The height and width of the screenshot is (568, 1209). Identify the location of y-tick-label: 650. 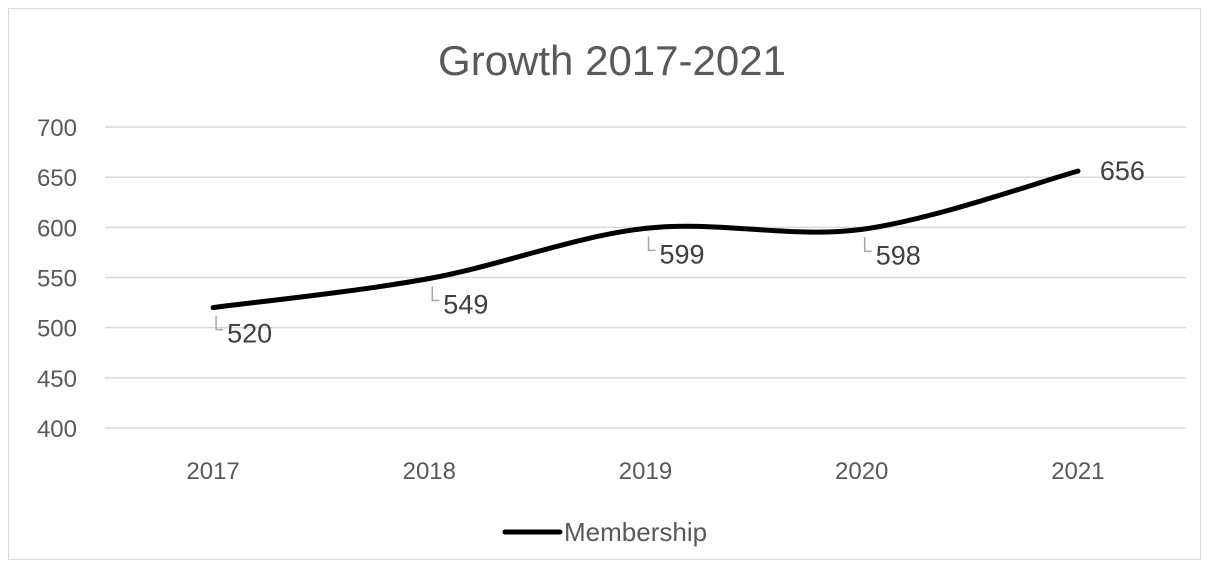
(57, 178).